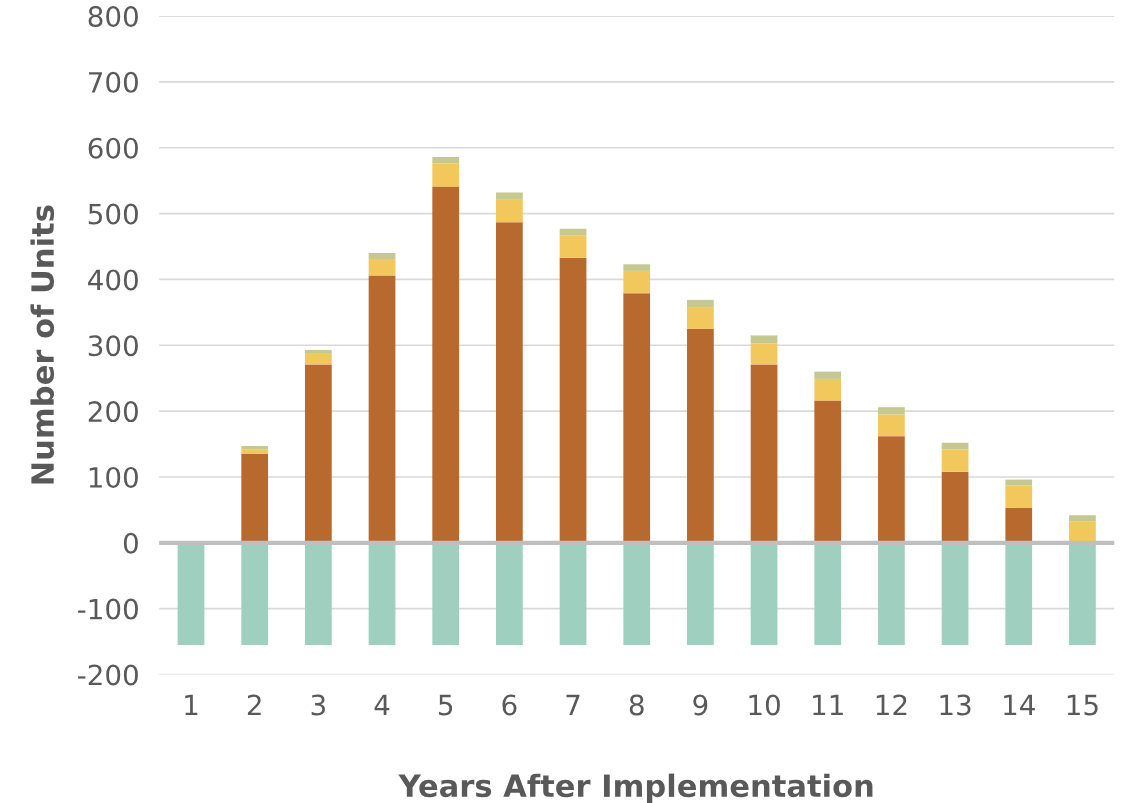  Describe the element at coordinates (955, 705) in the screenshot. I see `x-tick-label: 13` at that location.